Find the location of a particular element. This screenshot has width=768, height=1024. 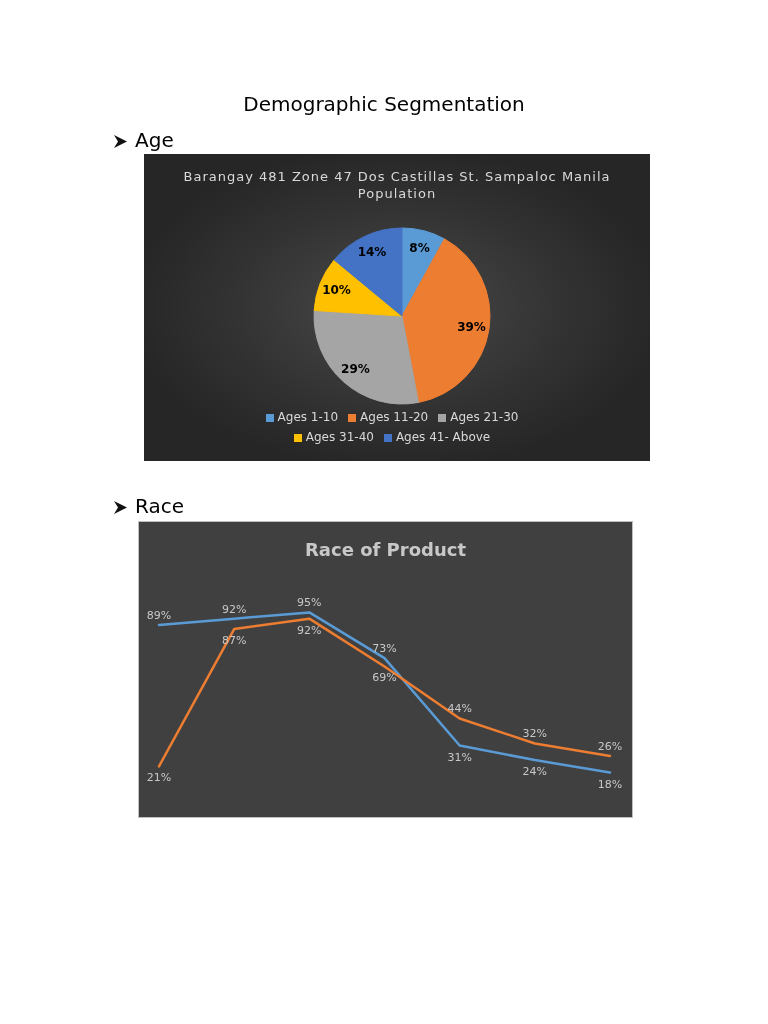

data-label: 29% is located at coordinates (355, 368).